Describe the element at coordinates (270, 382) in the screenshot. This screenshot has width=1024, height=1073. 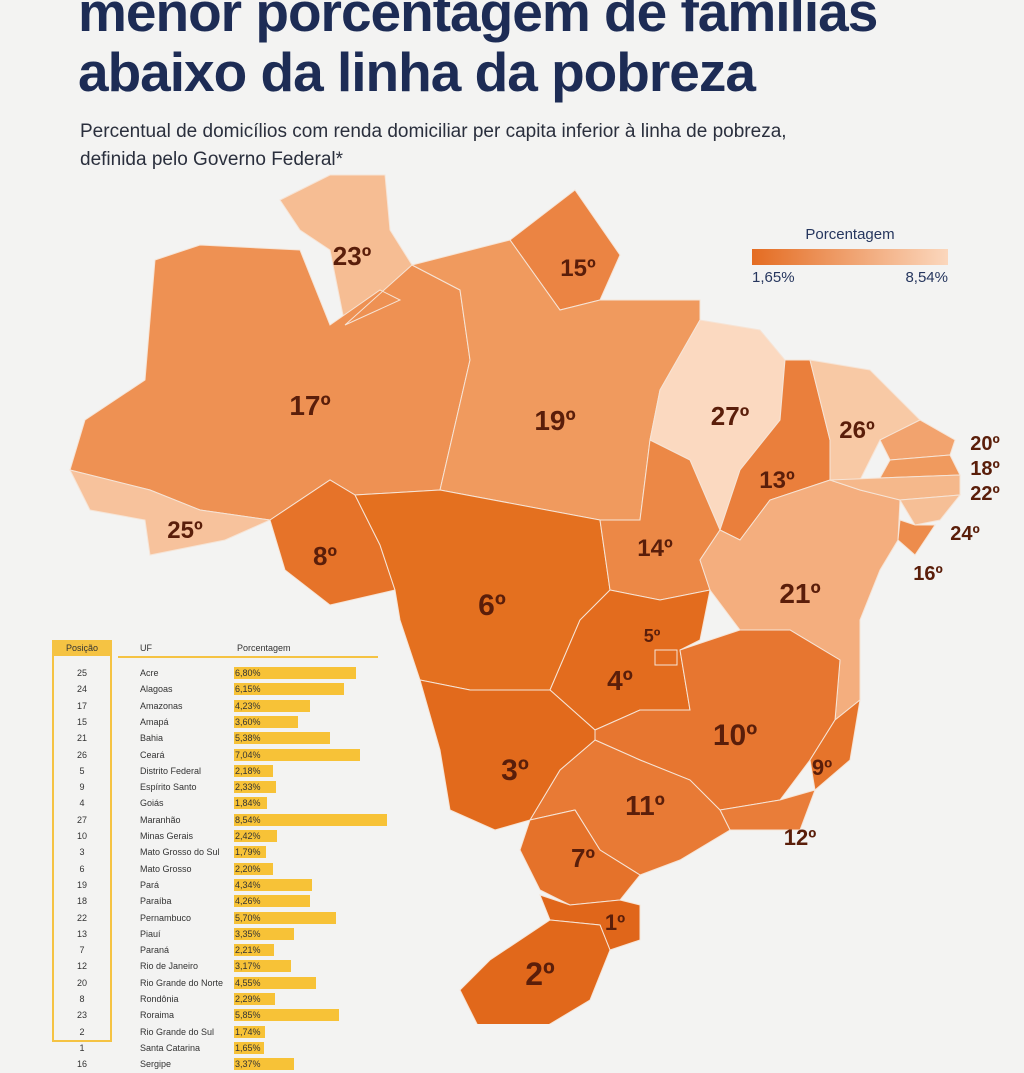
I see `state-am` at that location.